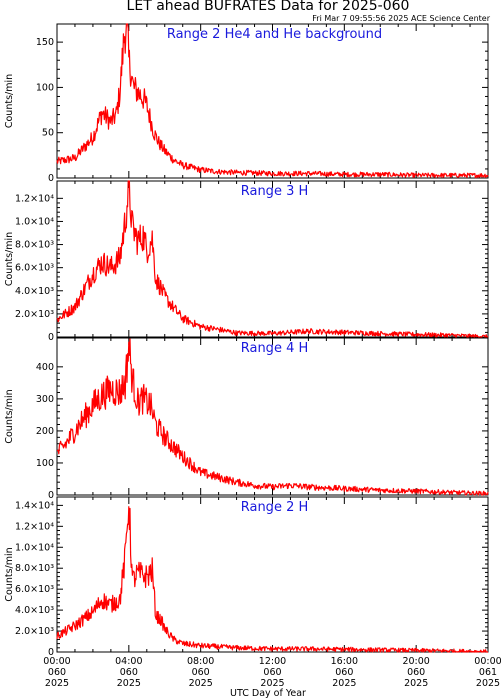 The width and height of the screenshot is (501, 700). Describe the element at coordinates (34, 505) in the screenshot. I see `y-tick-label: 1.4×10⁴` at that location.